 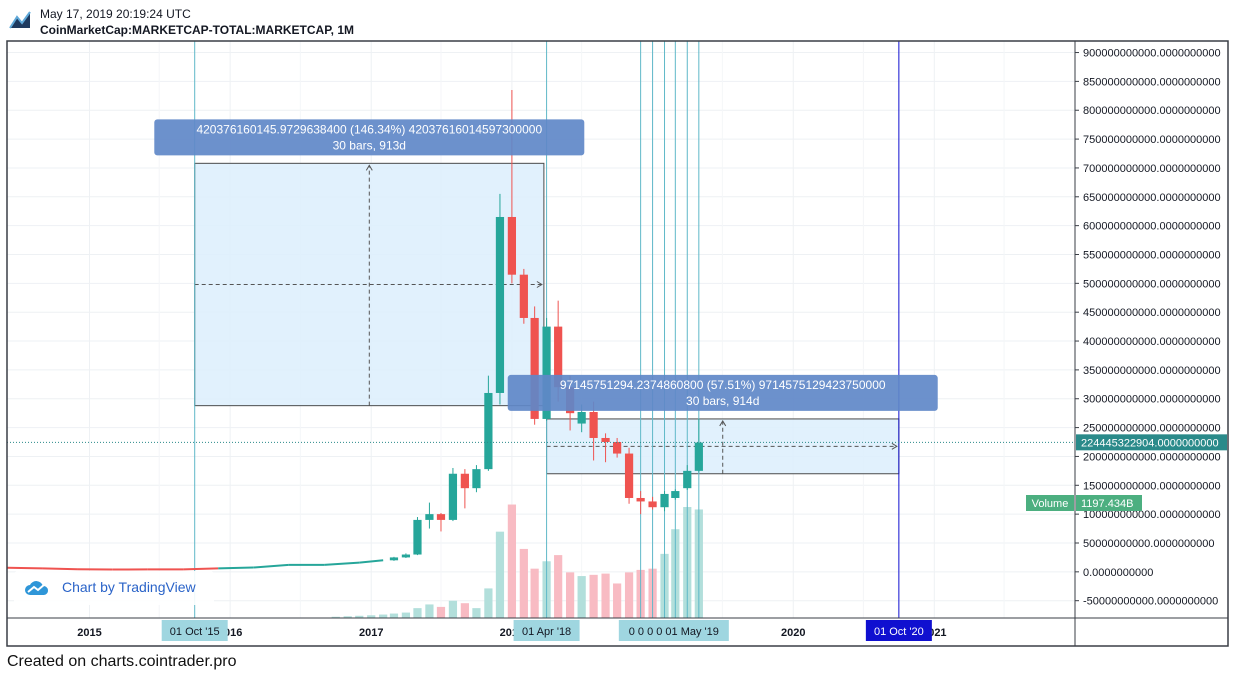 I want to click on price-series, so click(x=195, y=565).